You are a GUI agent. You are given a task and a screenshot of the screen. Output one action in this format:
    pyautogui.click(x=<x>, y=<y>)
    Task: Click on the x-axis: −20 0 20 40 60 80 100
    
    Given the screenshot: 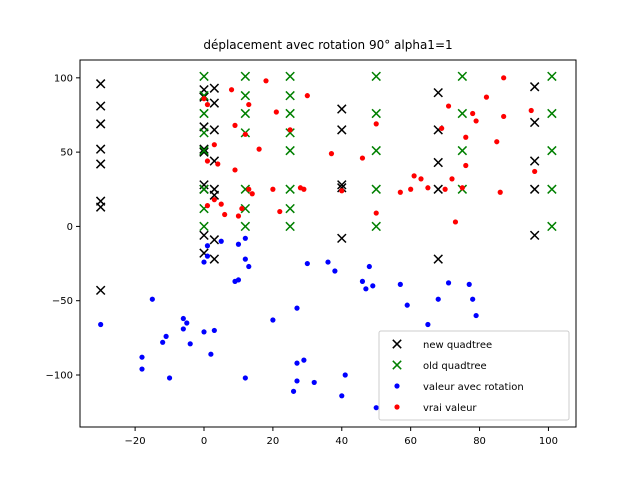 What is the action you would take?
    pyautogui.click(x=341, y=437)
    